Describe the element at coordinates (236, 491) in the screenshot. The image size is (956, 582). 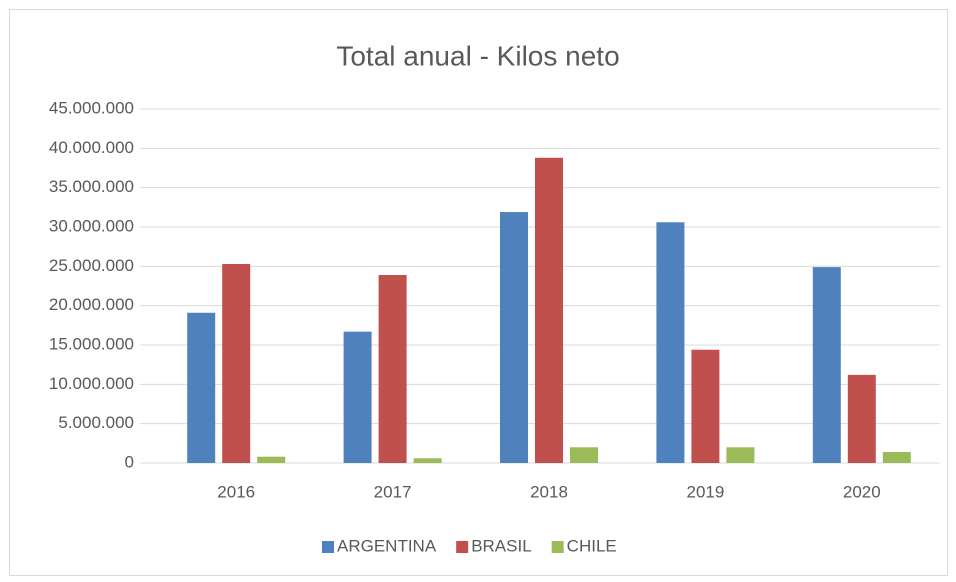
I see `x-tick-label: 2016` at that location.